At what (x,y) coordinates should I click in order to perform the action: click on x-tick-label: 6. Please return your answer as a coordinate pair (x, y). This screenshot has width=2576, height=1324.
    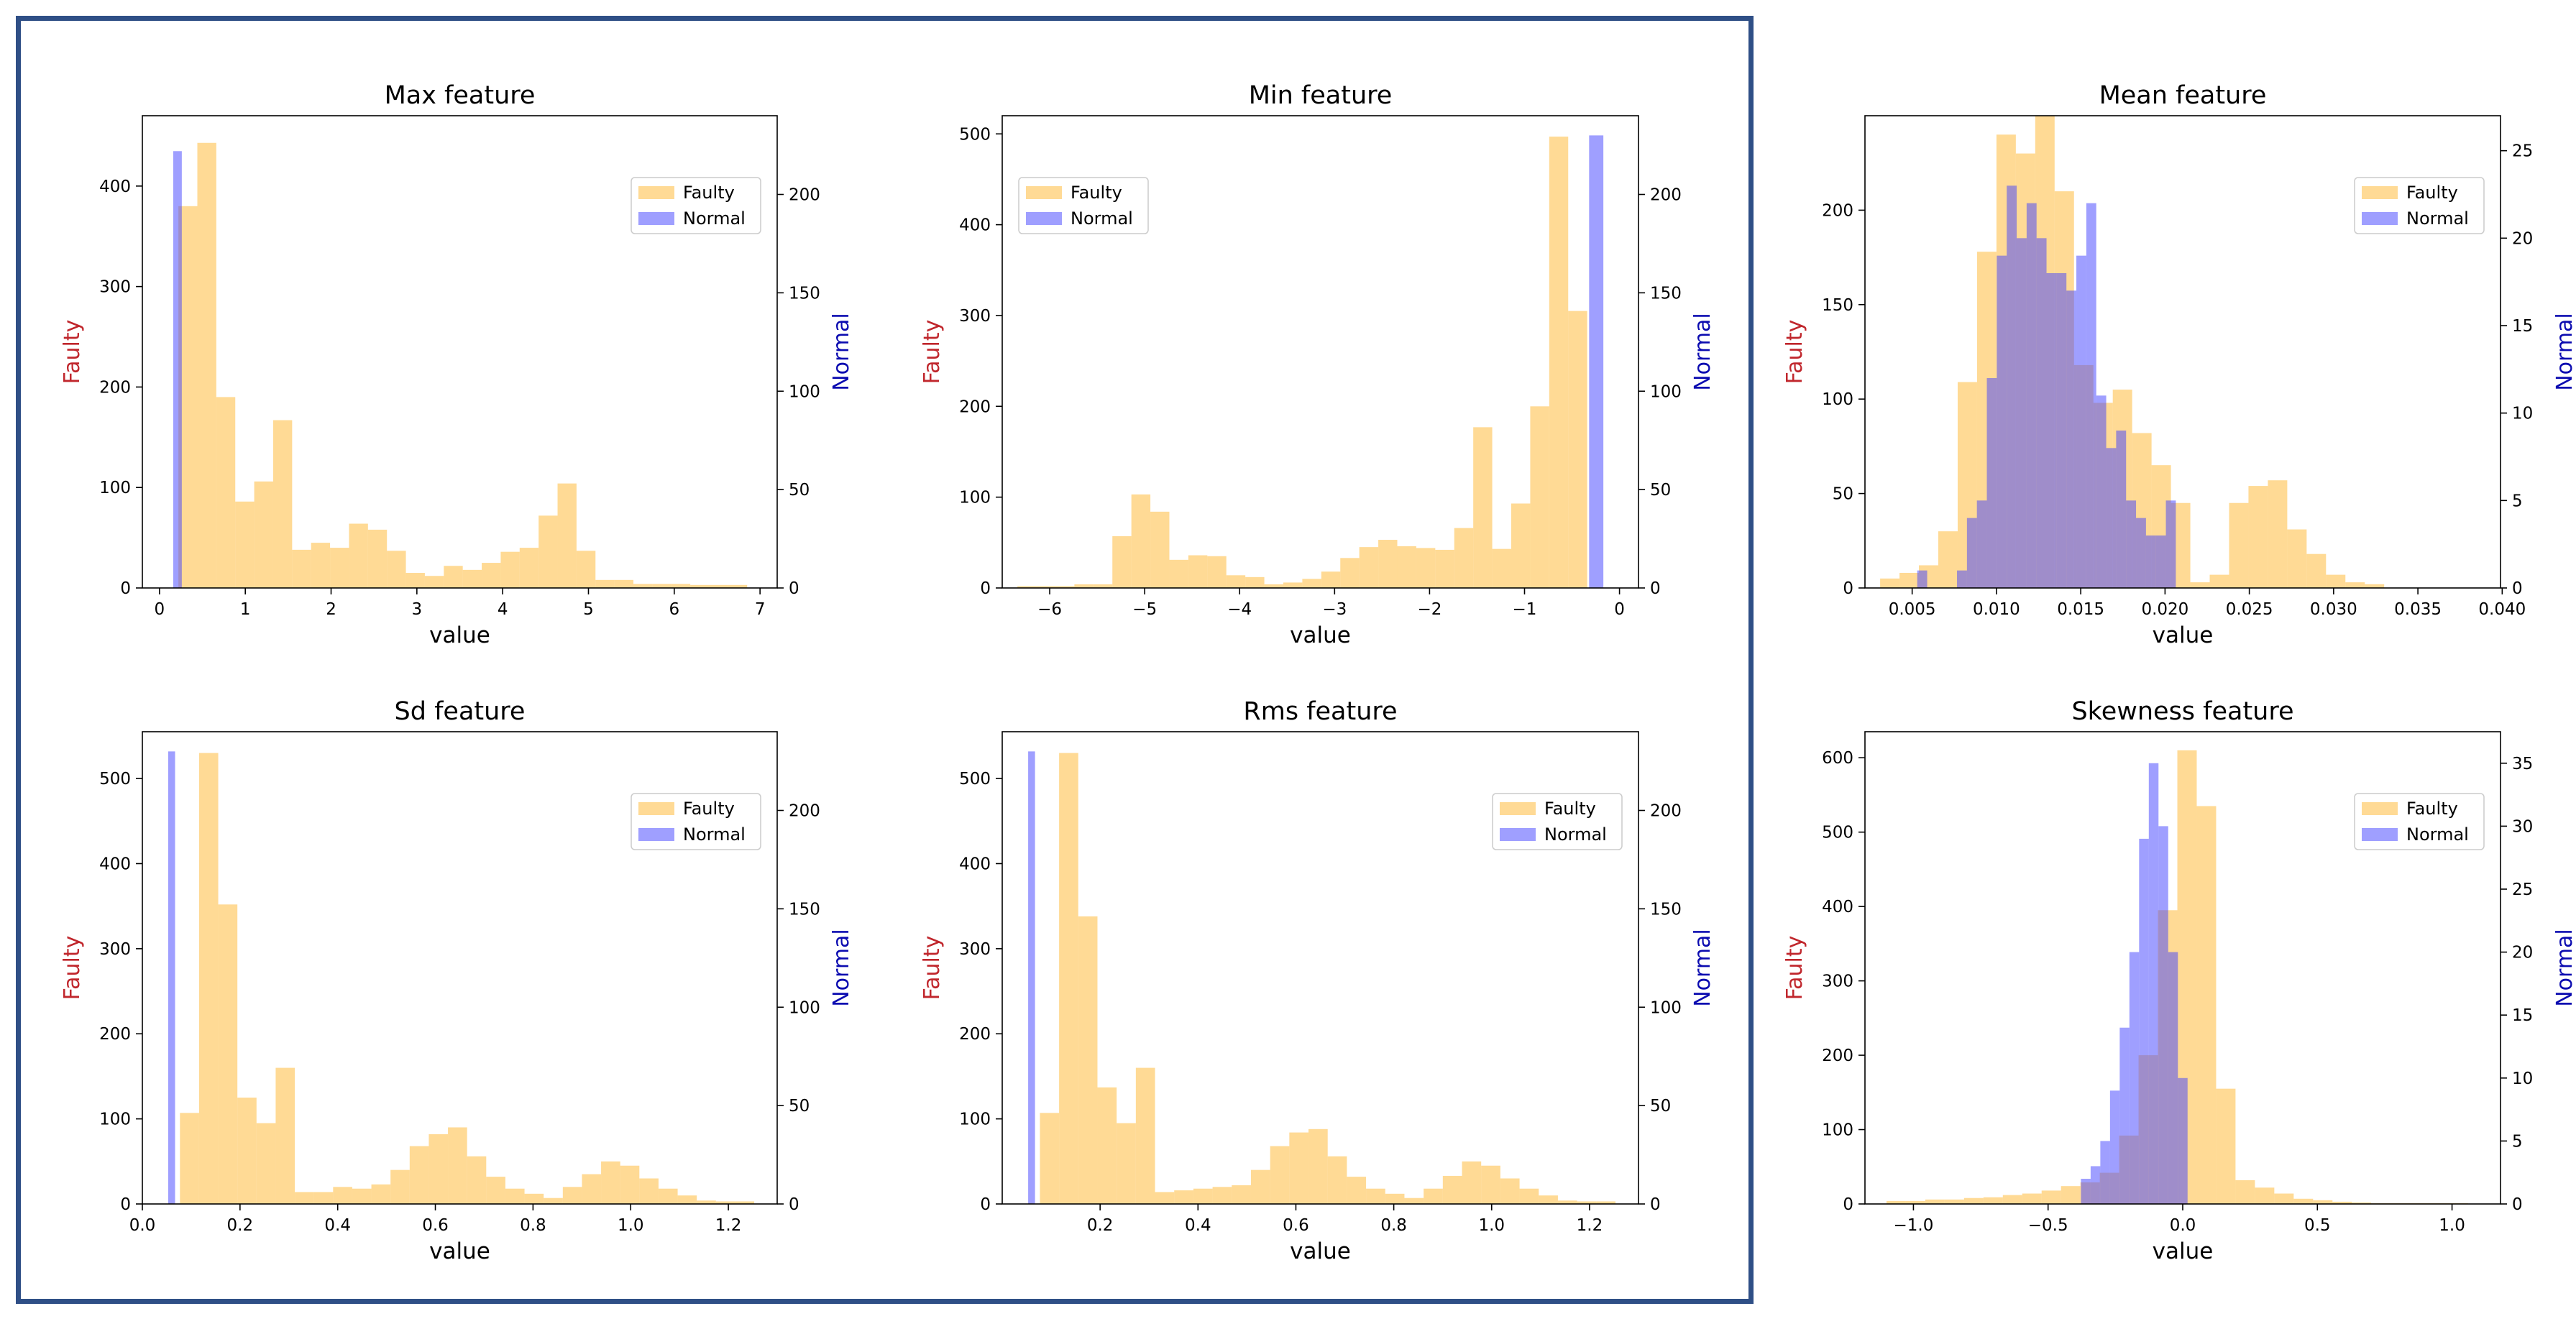
    Looking at the image, I should click on (674, 609).